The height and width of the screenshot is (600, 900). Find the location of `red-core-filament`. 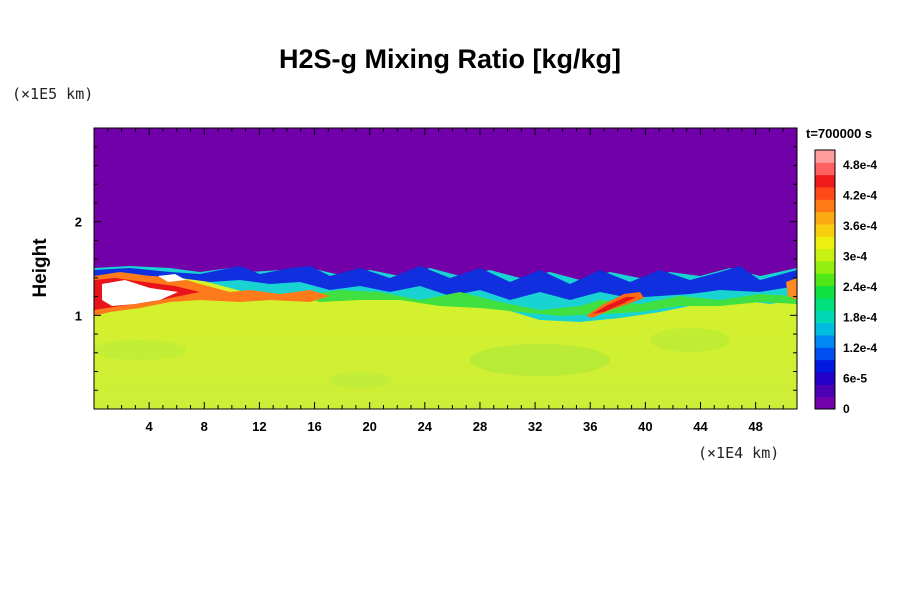

red-core-filament is located at coordinates (614, 305).